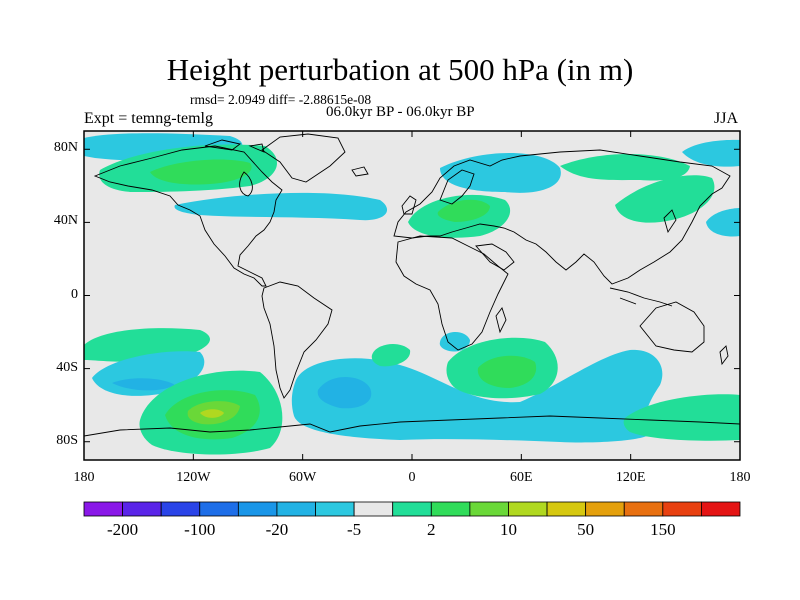 Image resolution: width=800 pixels, height=600 pixels. Describe the element at coordinates (641, 297) in the screenshot. I see `coastline-indonesia` at that location.